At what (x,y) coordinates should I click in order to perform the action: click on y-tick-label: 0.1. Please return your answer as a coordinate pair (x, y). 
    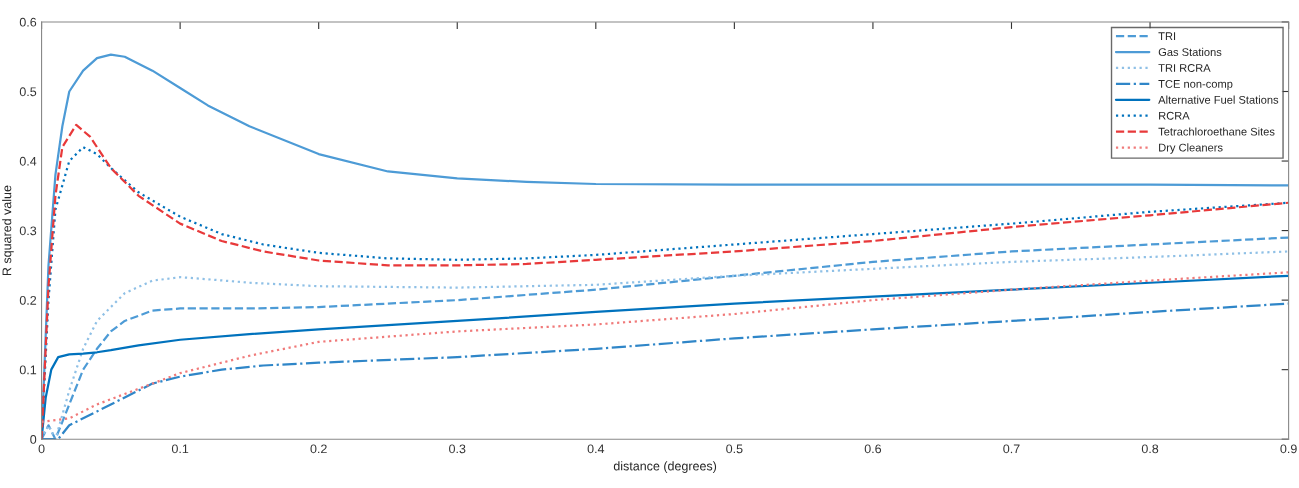
    Looking at the image, I should click on (28, 370).